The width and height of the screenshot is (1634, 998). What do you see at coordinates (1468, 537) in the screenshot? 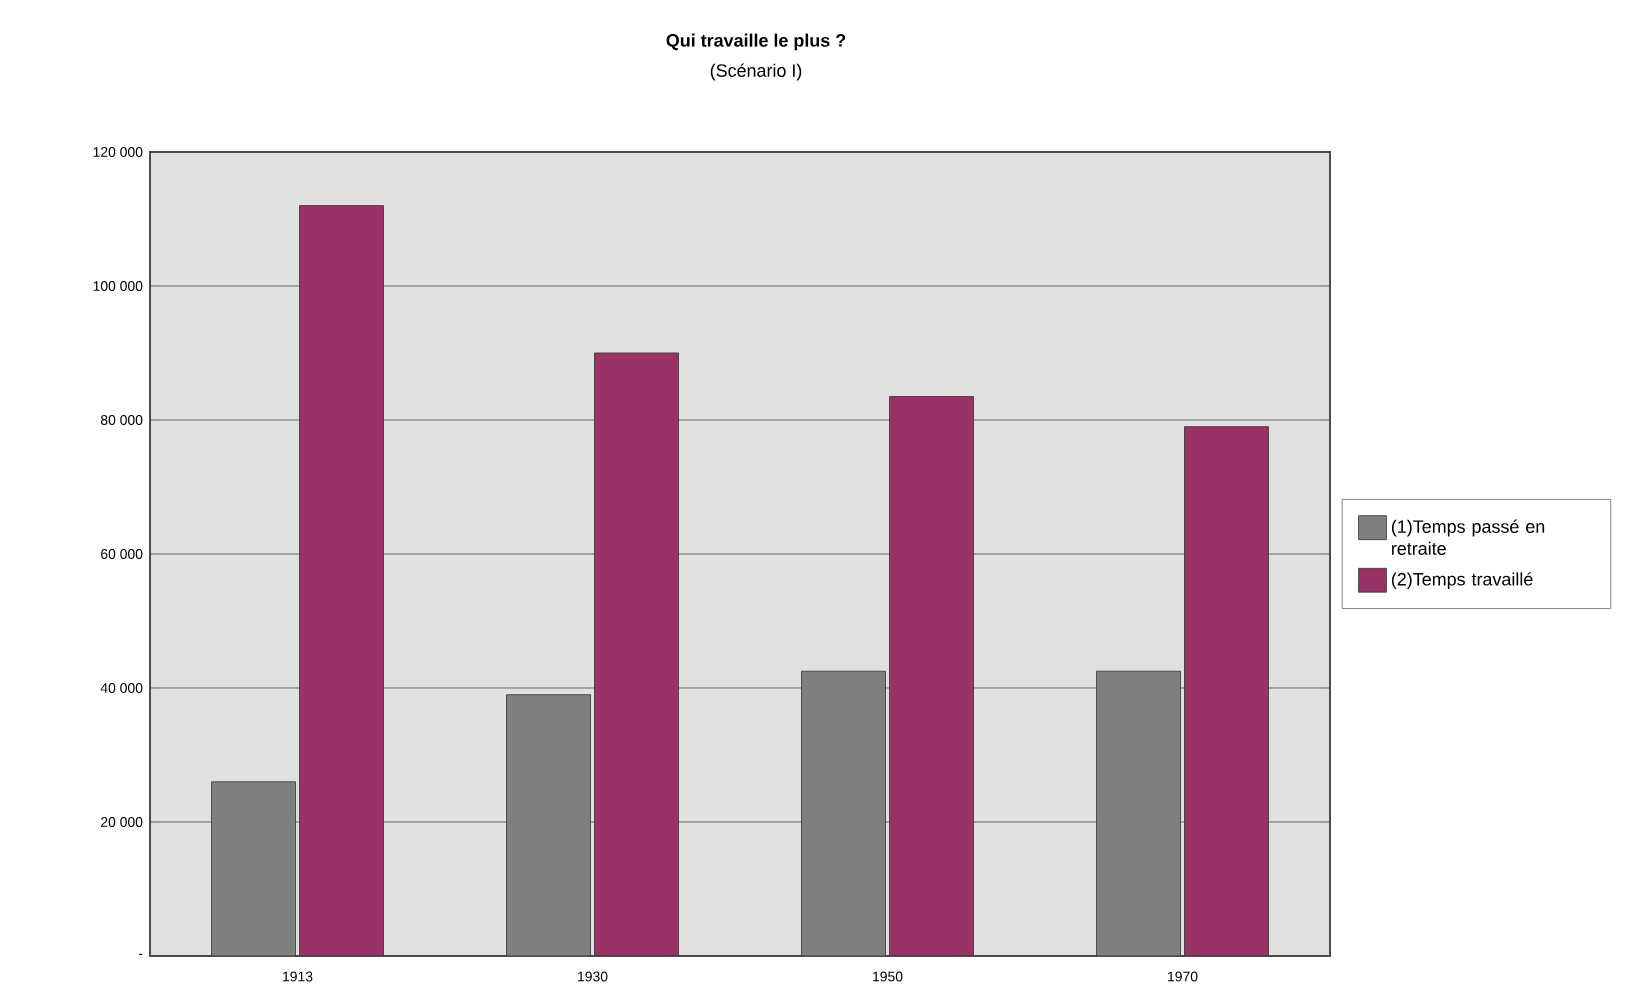
I see `legend-label: (1)Temps passé en retraite` at bounding box center [1468, 537].